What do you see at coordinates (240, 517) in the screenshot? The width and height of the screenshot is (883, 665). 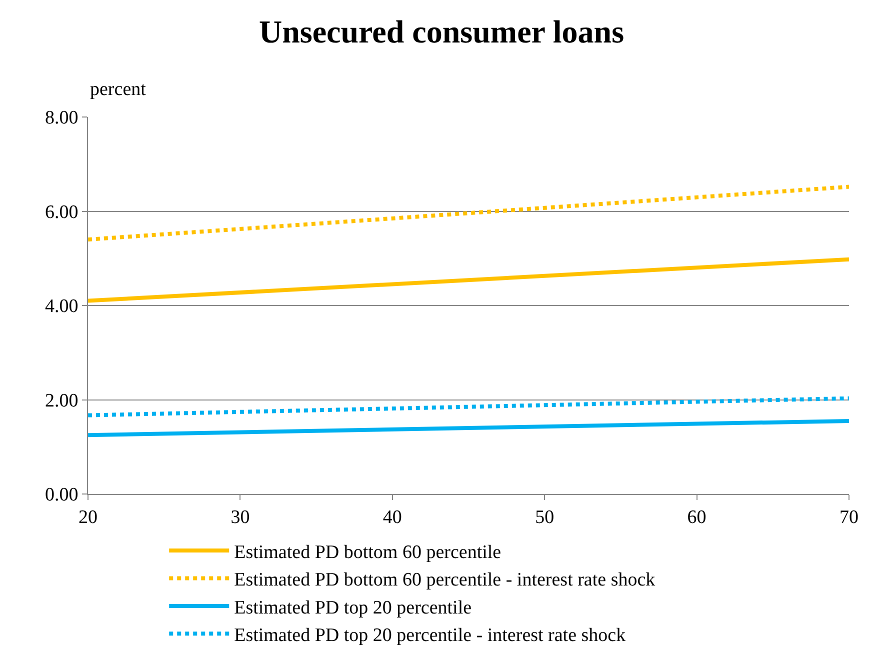 I see `x-tick-label: 30` at bounding box center [240, 517].